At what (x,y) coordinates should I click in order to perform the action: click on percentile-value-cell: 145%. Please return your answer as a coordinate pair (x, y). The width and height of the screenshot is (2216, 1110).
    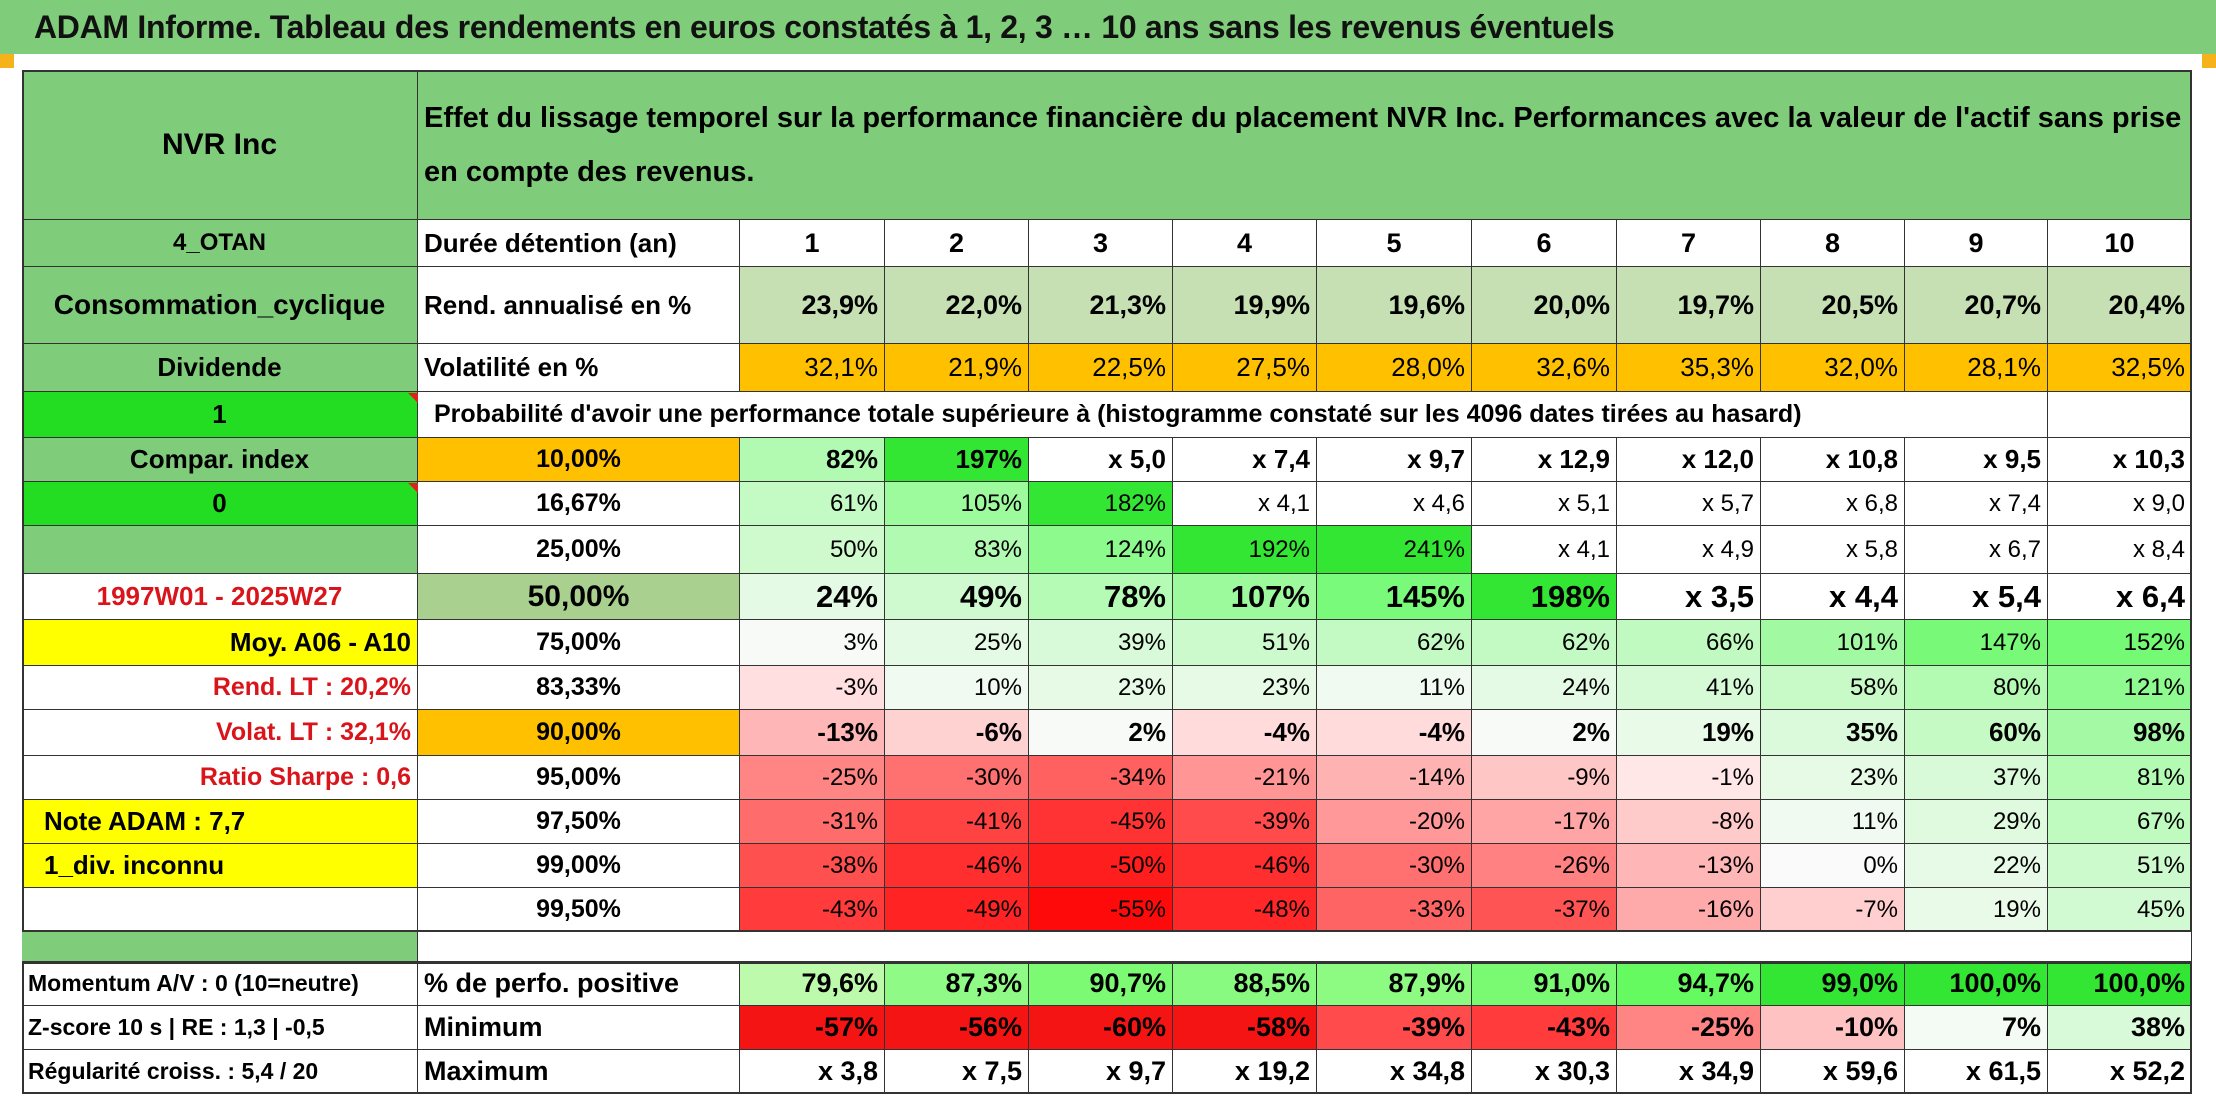
    Looking at the image, I should click on (1394, 597).